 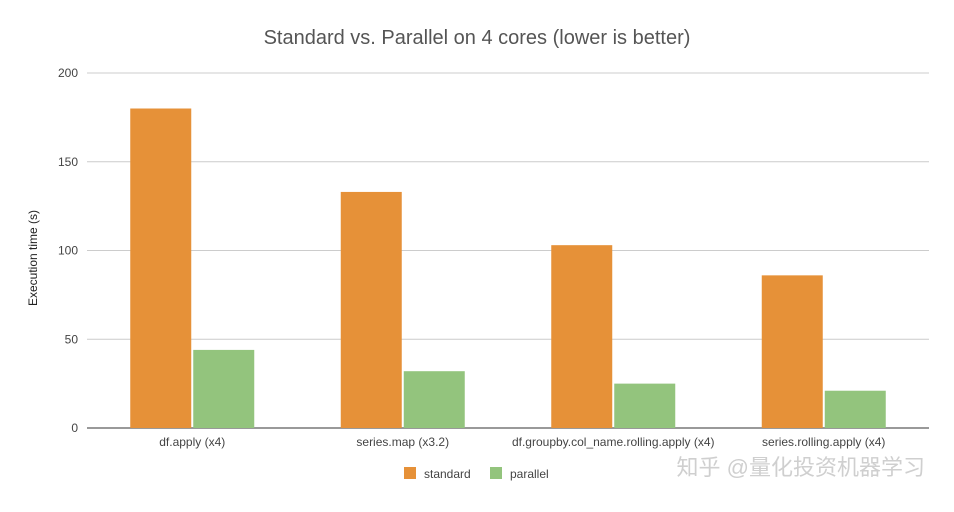 What do you see at coordinates (801, 467) in the screenshot?
I see `watermark: 知乎 @量化投资机器学习` at bounding box center [801, 467].